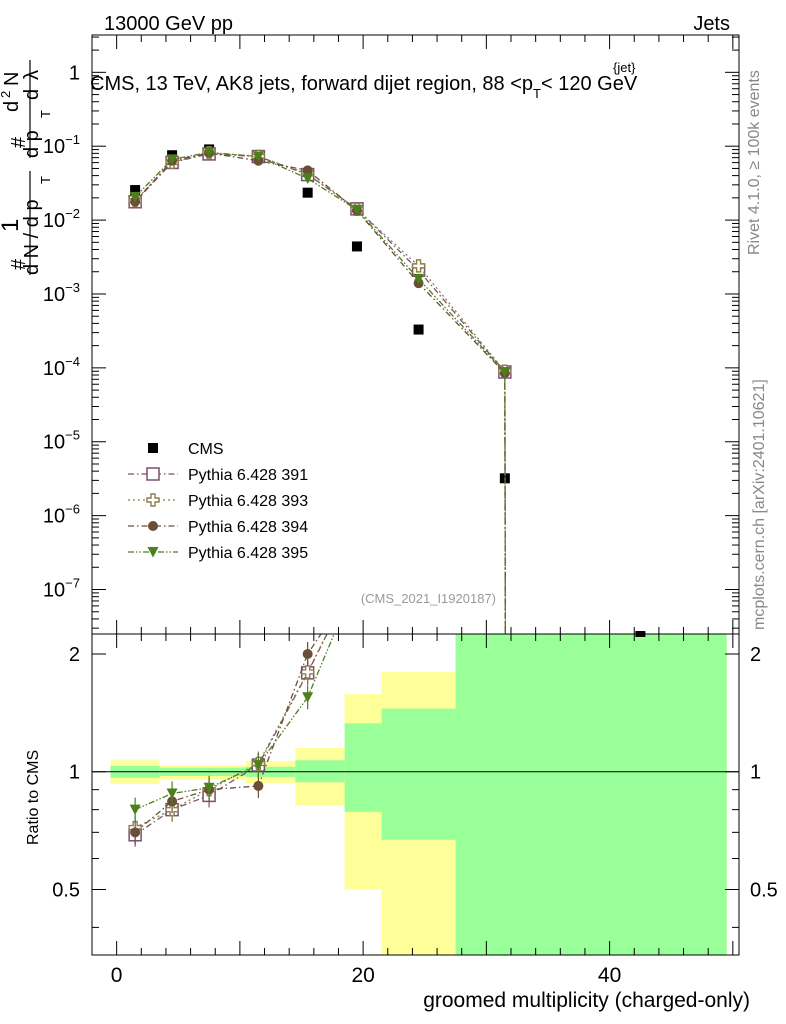  Describe the element at coordinates (206, 449) in the screenshot. I see `legend-label: CMS` at that location.